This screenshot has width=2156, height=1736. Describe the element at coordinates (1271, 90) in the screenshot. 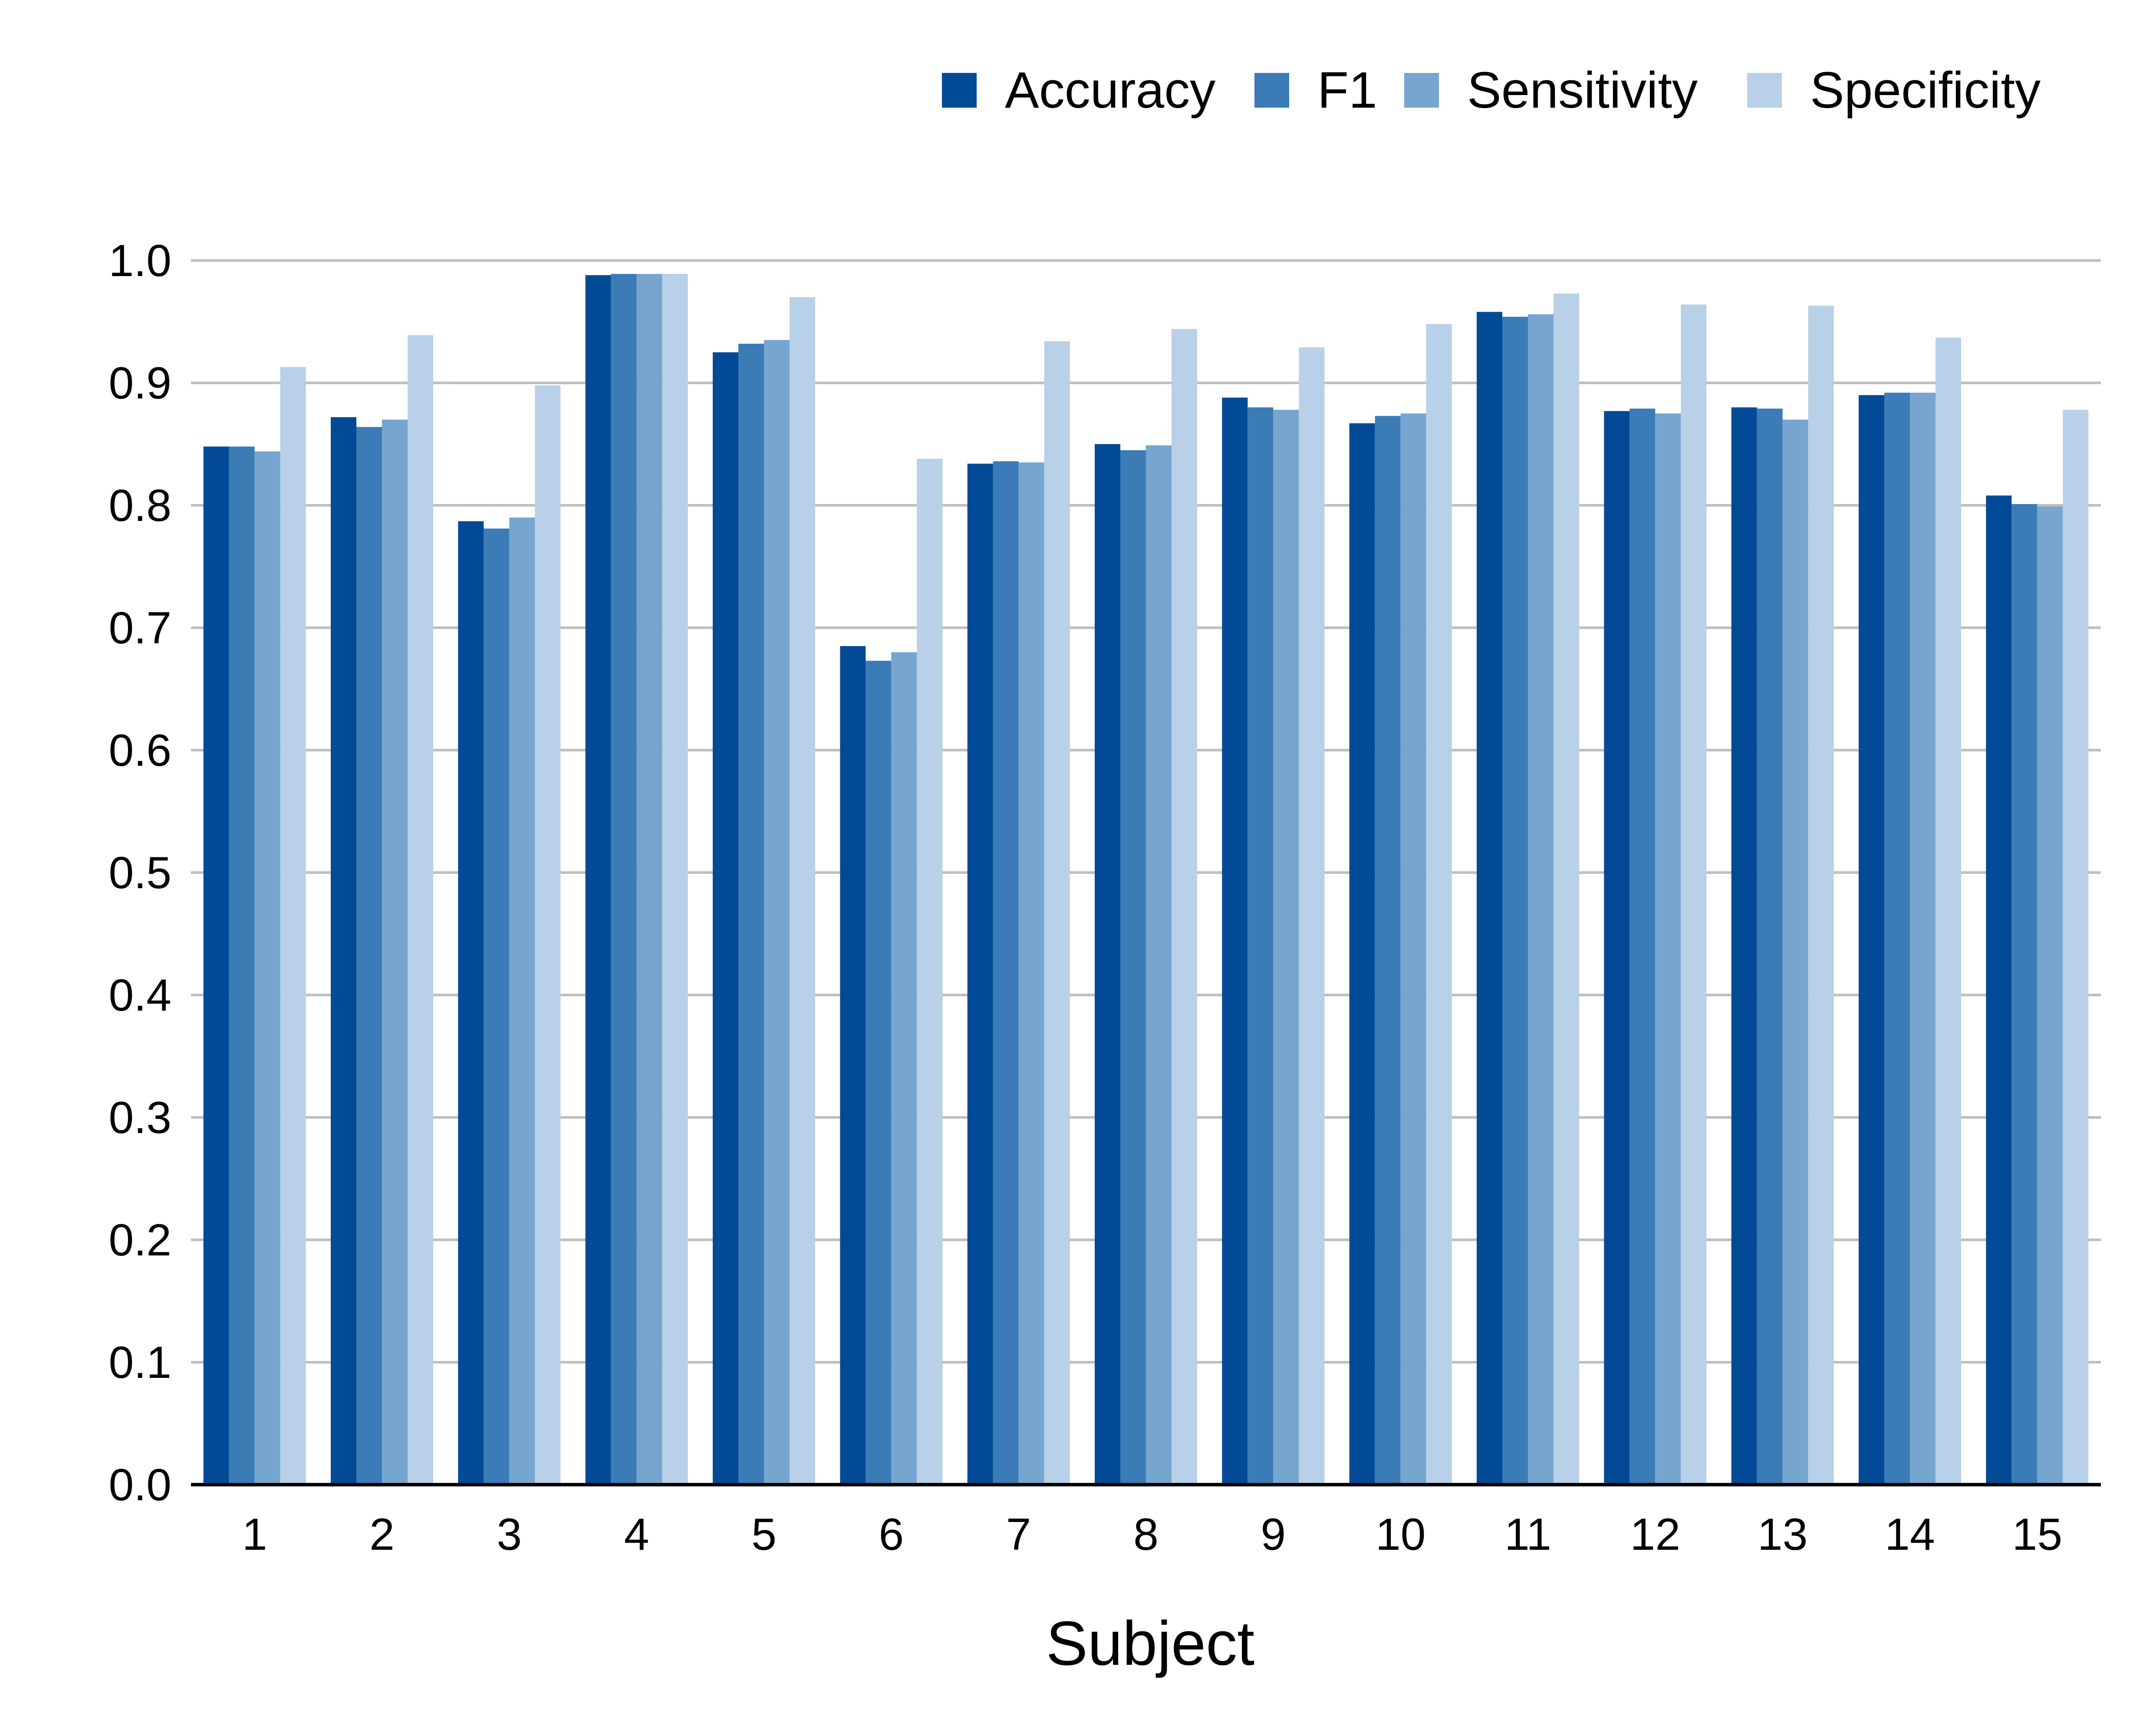

I see `legend-swatch-f1` at that location.